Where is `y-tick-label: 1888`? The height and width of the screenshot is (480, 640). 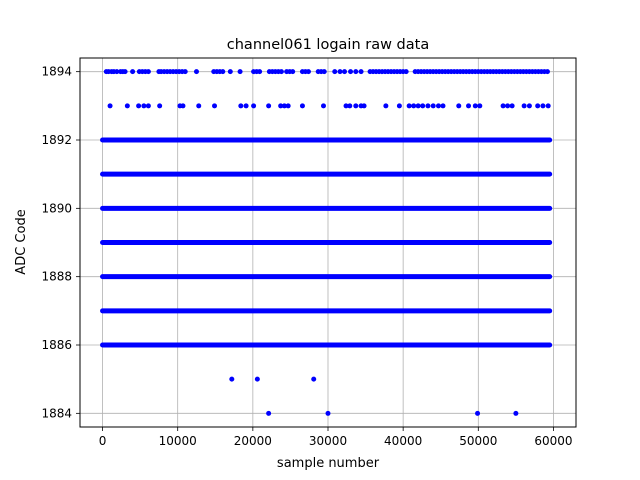
y-tick-label: 1888 is located at coordinates (56, 277).